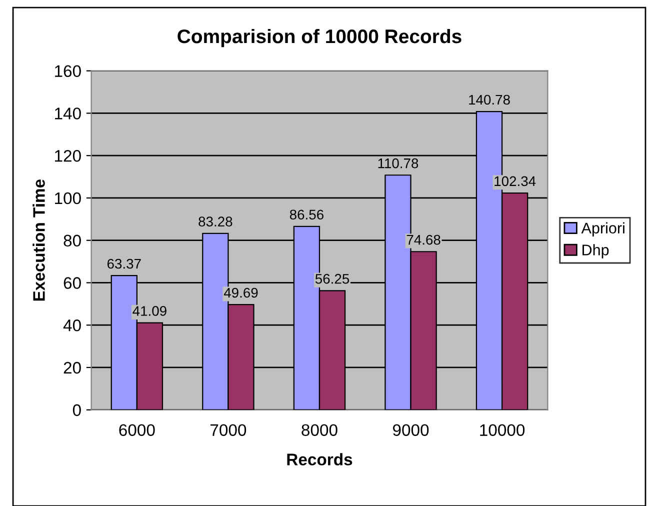  What do you see at coordinates (320, 430) in the screenshot?
I see `x-tick-label: 8000` at bounding box center [320, 430].